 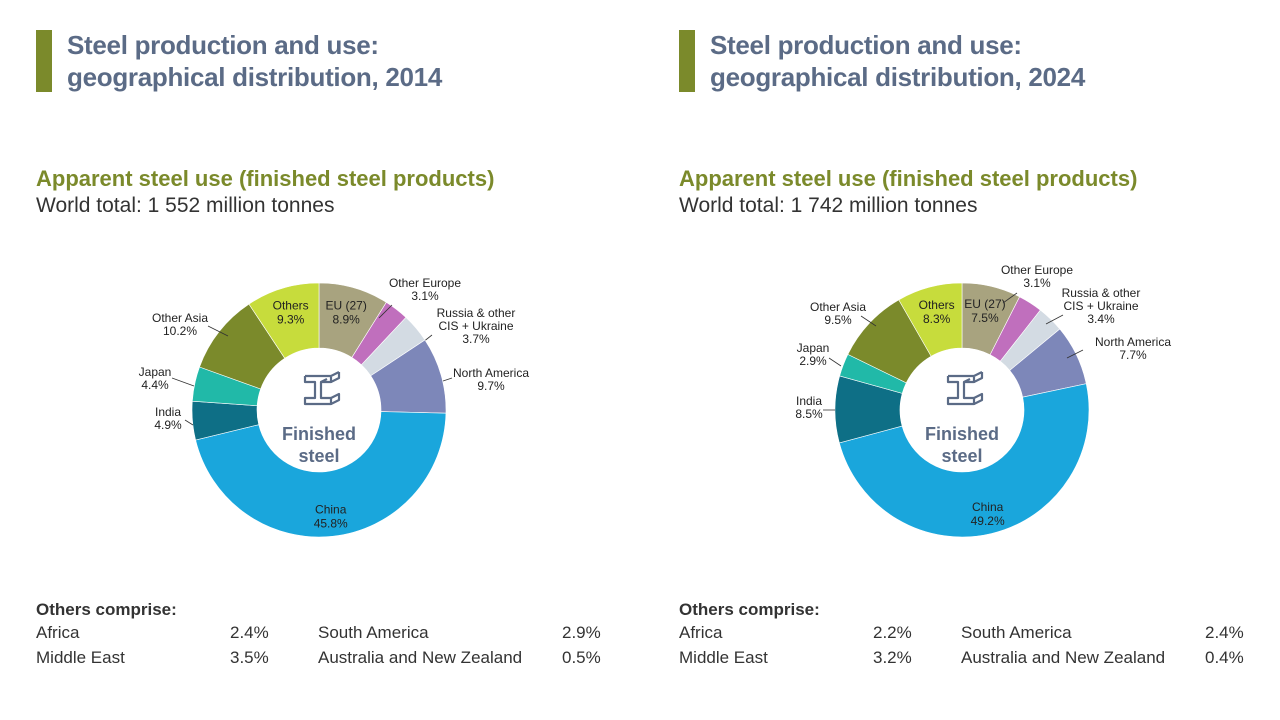 I want to click on slice-value: 4.4%, so click(x=155, y=385).